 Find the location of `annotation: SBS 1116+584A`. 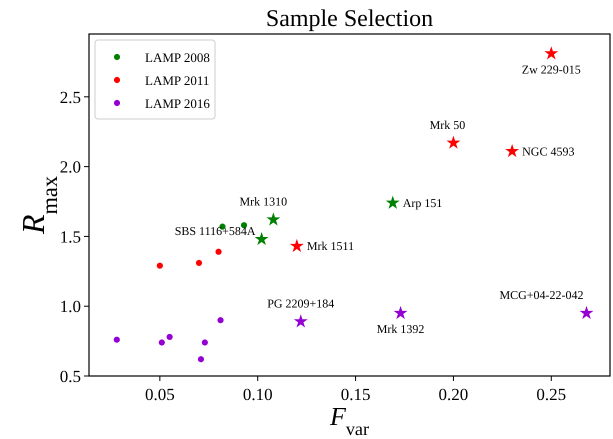

annotation: SBS 1116+584A is located at coordinates (215, 231).